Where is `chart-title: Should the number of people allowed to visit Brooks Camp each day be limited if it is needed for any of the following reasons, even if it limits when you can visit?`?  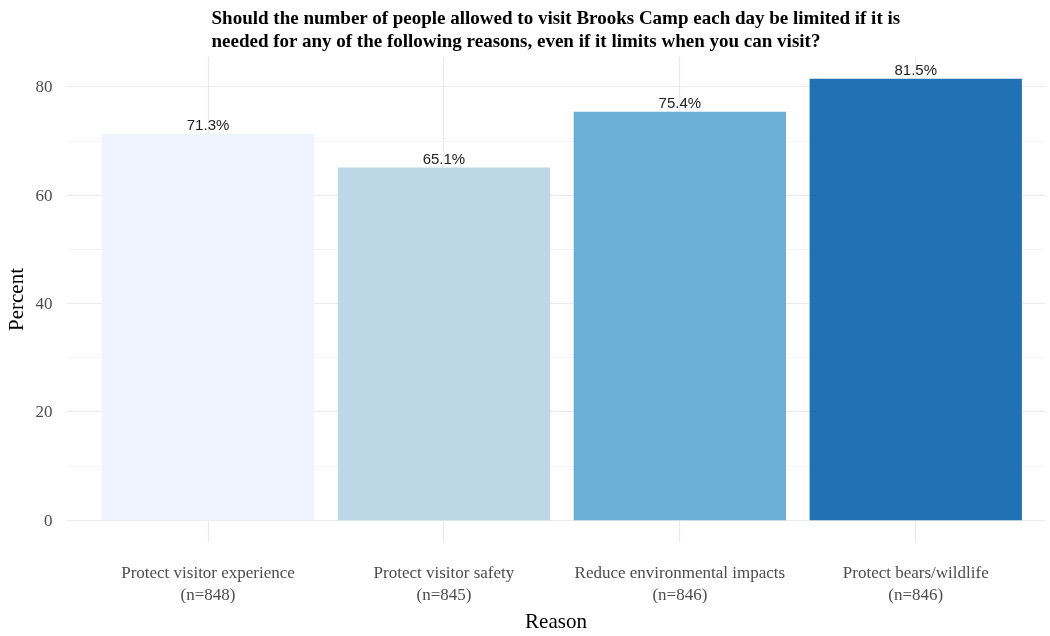
chart-title: Should the number of people allowed to visit Brooks Camp each day be limited if it is needed for any of the following reasons, even if it limits when you can visit? is located at coordinates (556, 29).